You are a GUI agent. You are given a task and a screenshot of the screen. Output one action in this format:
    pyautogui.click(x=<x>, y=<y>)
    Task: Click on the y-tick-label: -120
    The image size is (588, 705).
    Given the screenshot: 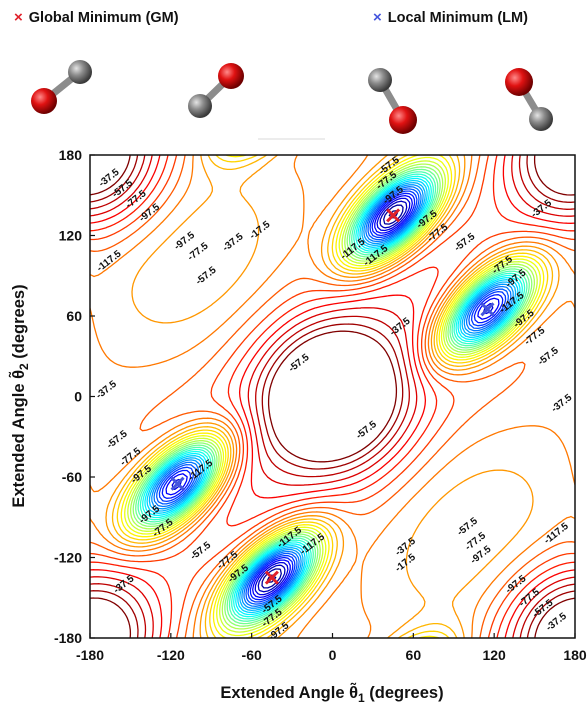 What is the action you would take?
    pyautogui.click(x=68, y=558)
    